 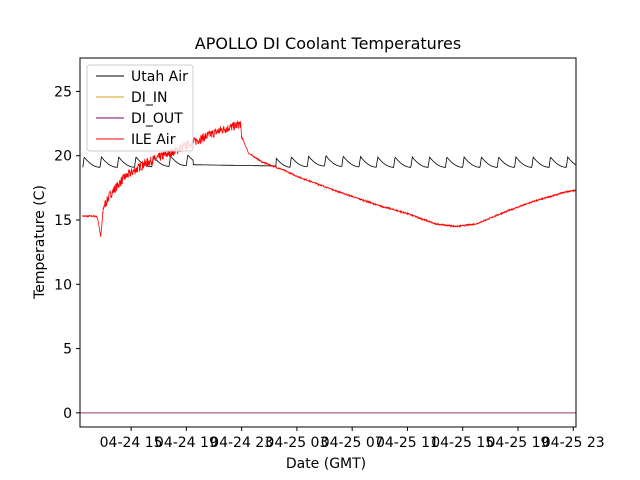 I want to click on y-tick-label: 0, so click(x=67, y=414).